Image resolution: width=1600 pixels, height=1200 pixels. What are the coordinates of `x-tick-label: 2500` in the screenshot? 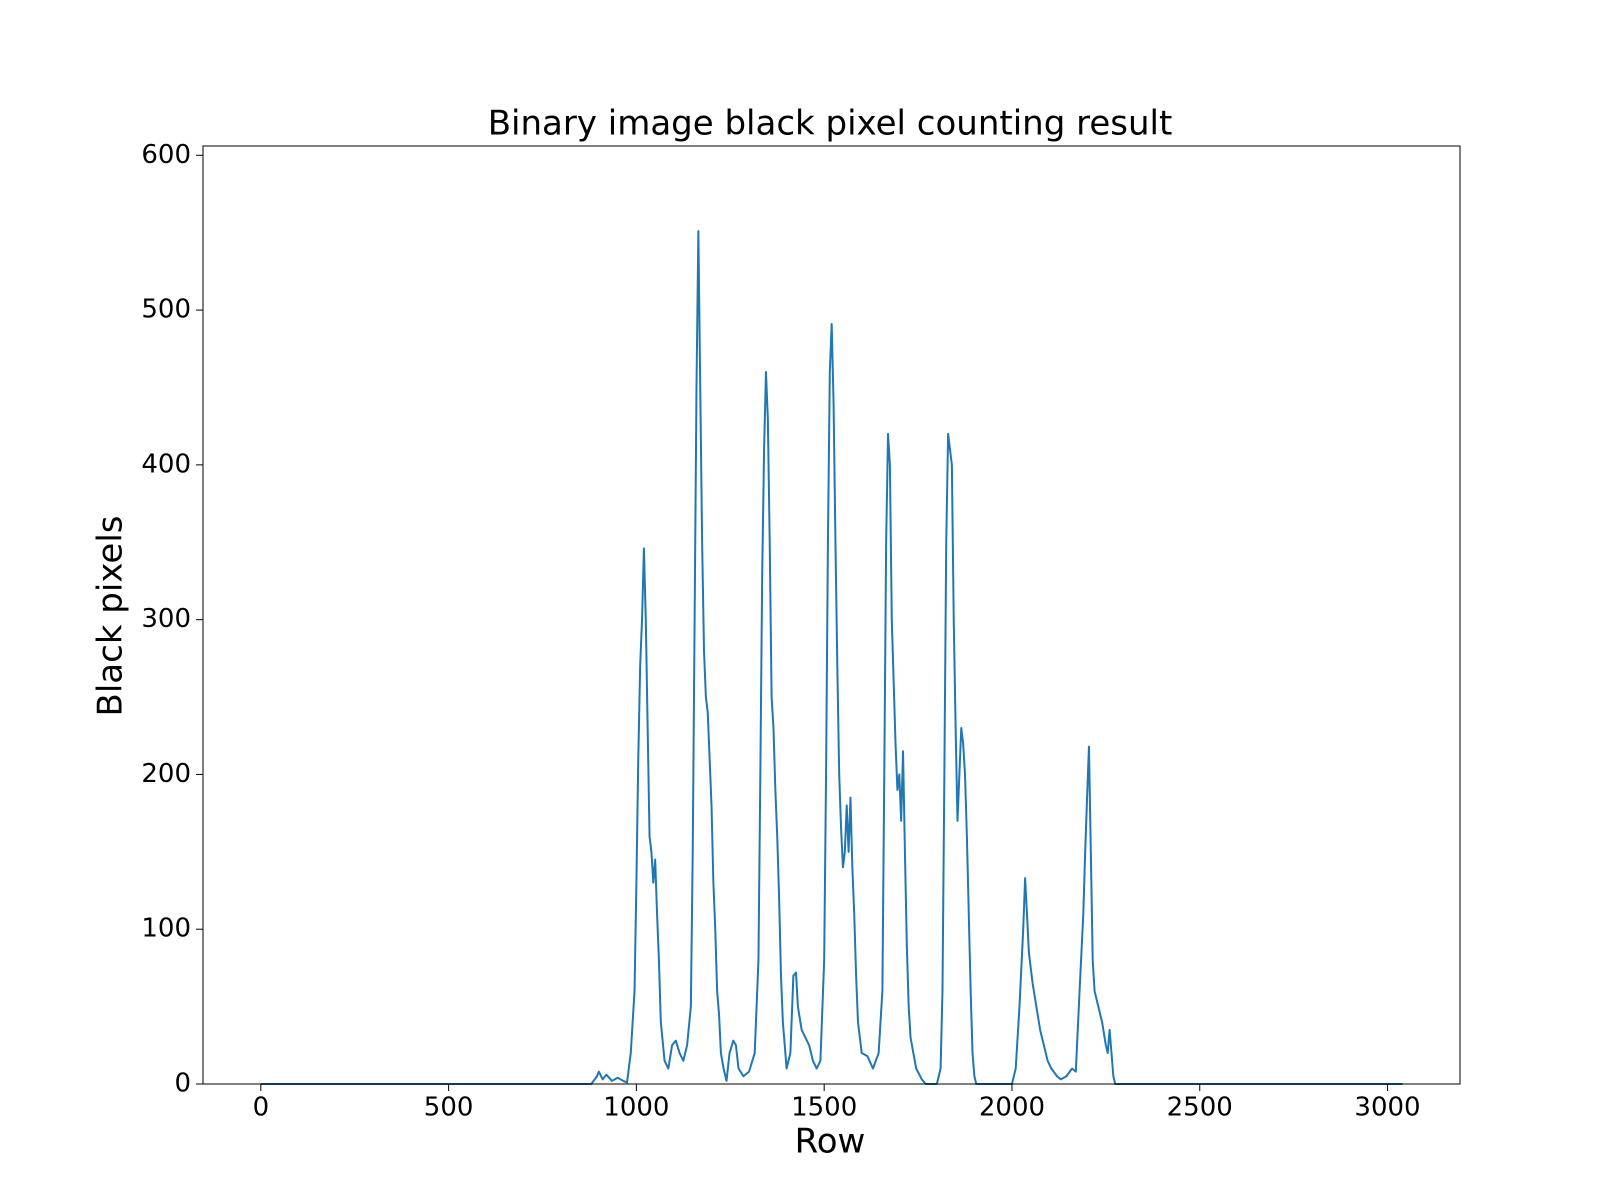 It's located at (1200, 1108).